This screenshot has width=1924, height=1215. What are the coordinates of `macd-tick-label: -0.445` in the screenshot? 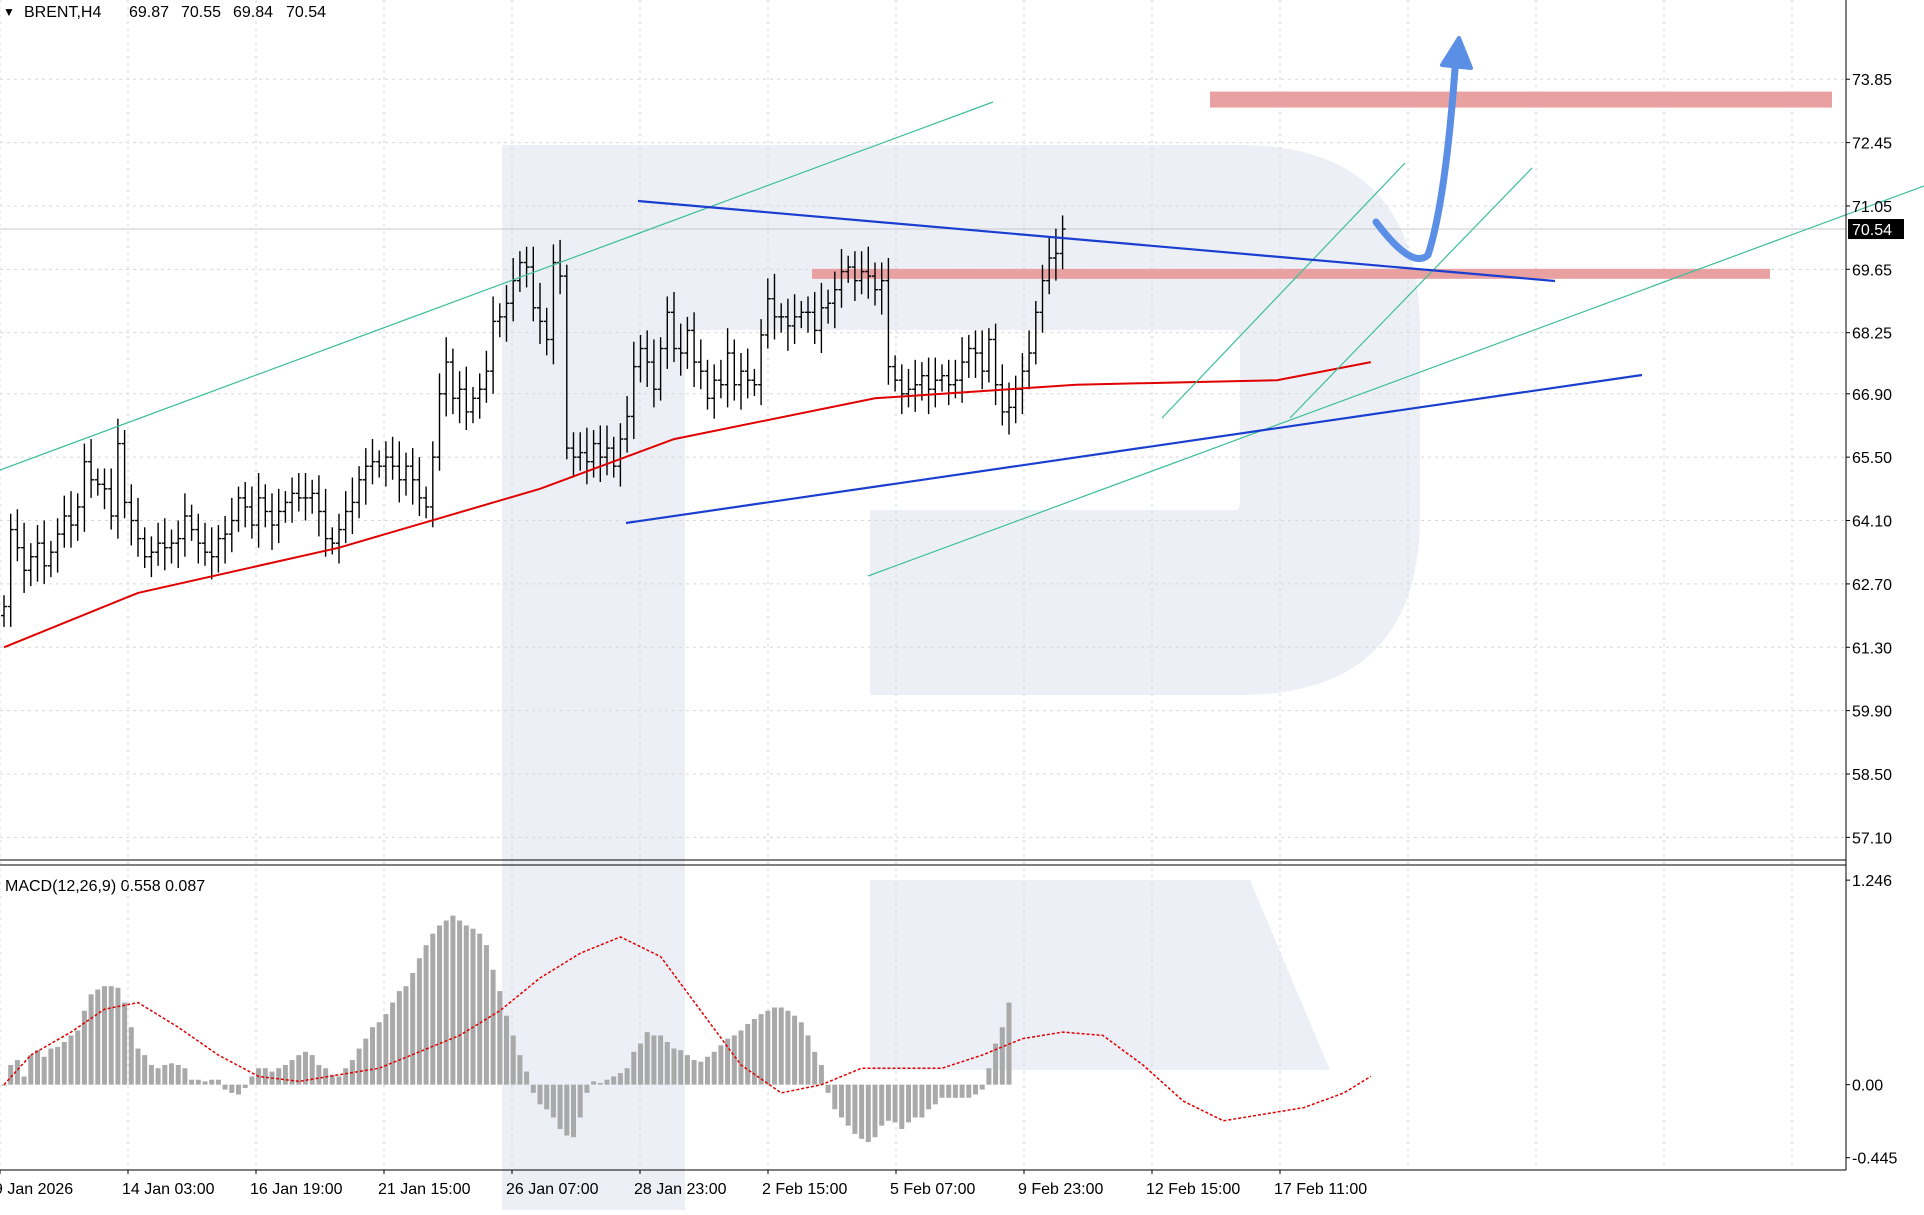 It's located at (1874, 1159).